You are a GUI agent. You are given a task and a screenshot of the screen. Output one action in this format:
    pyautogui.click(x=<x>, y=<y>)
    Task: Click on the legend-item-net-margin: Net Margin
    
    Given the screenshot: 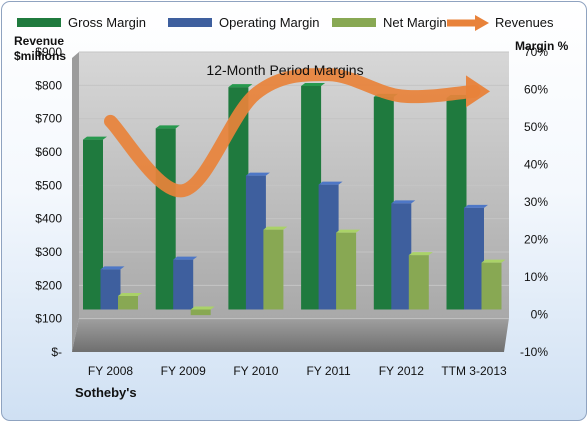 What is the action you would take?
    pyautogui.click(x=389, y=22)
    